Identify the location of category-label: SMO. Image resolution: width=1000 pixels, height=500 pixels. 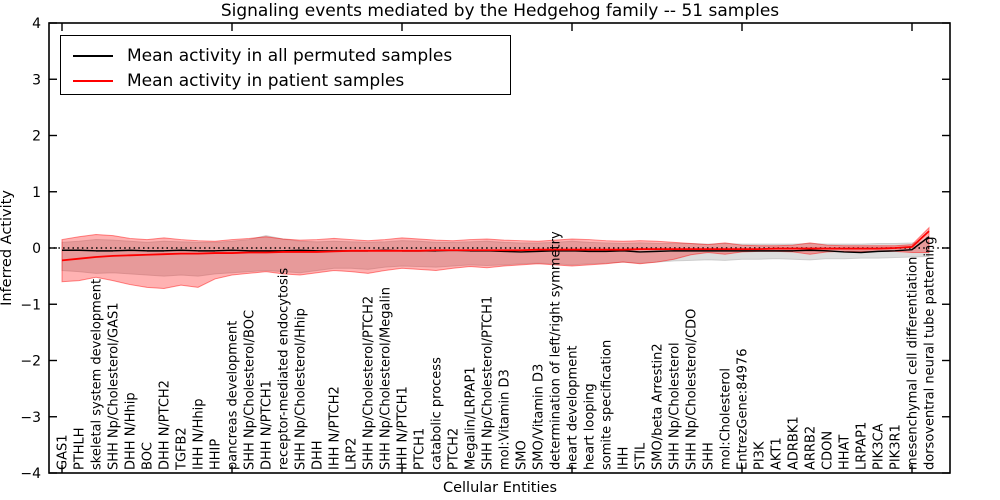
(522, 455).